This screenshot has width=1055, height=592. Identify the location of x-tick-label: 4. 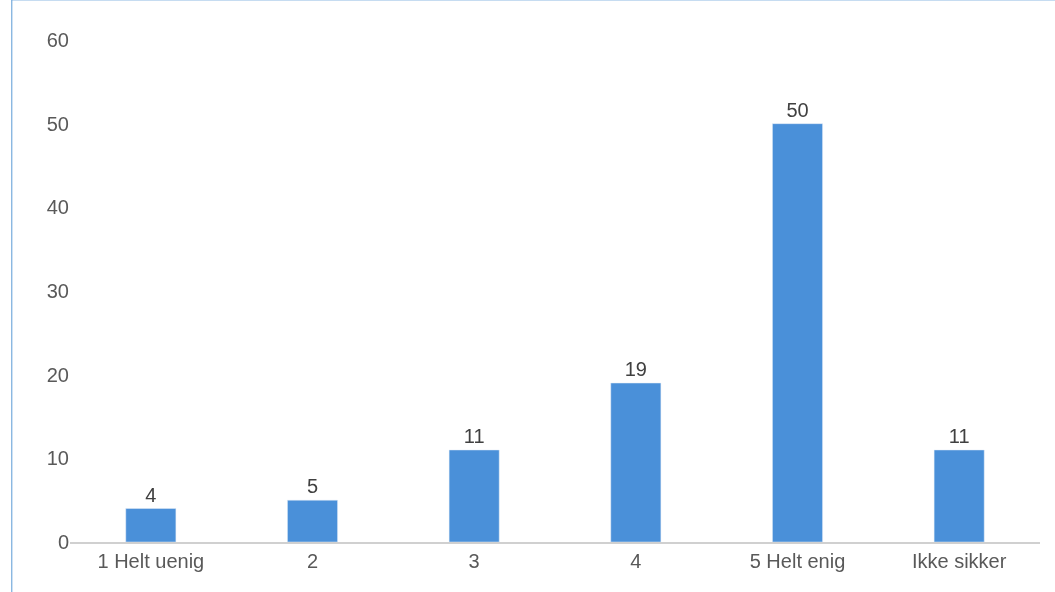
(636, 560).